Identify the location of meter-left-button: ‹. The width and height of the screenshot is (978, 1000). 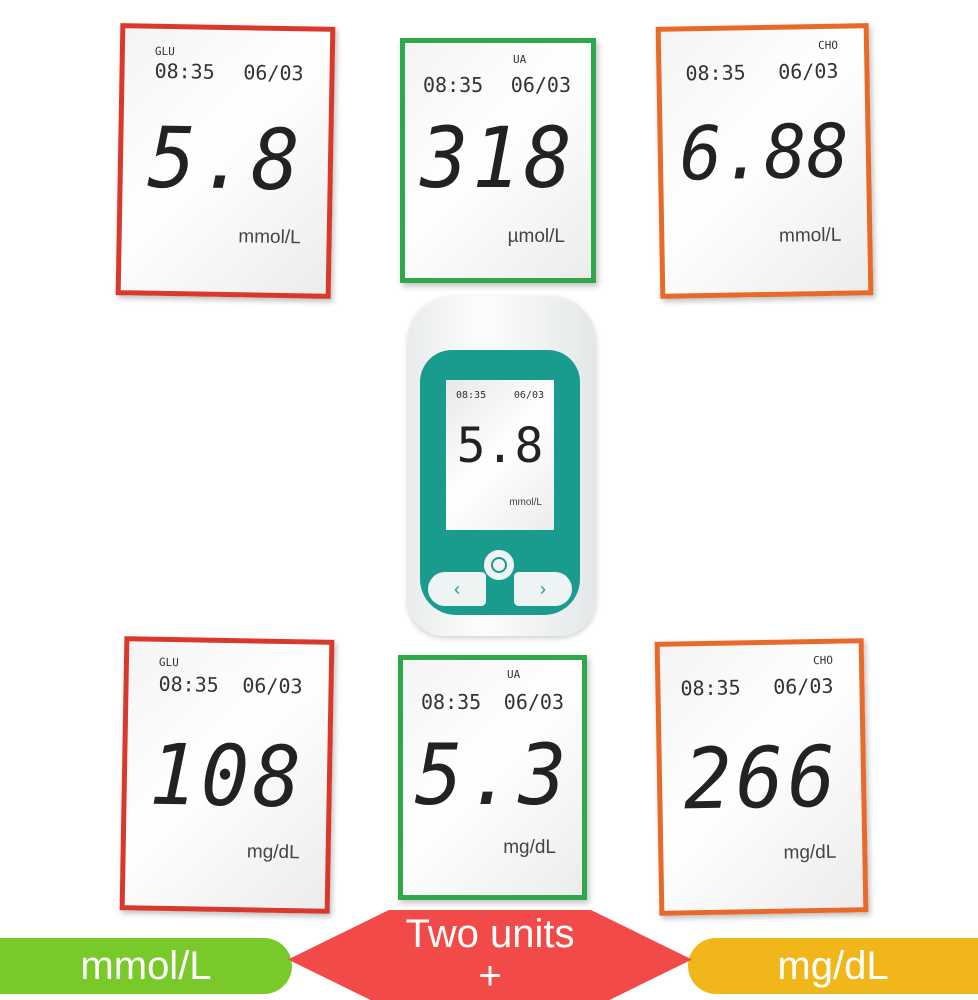
(457, 589).